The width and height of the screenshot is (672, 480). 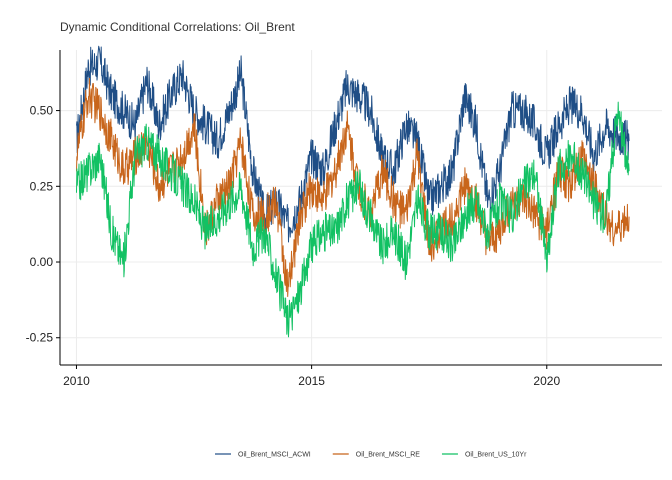 What do you see at coordinates (274, 455) in the screenshot?
I see `legend-label-0: Oil_Brent_MSCI_ACWI` at bounding box center [274, 455].